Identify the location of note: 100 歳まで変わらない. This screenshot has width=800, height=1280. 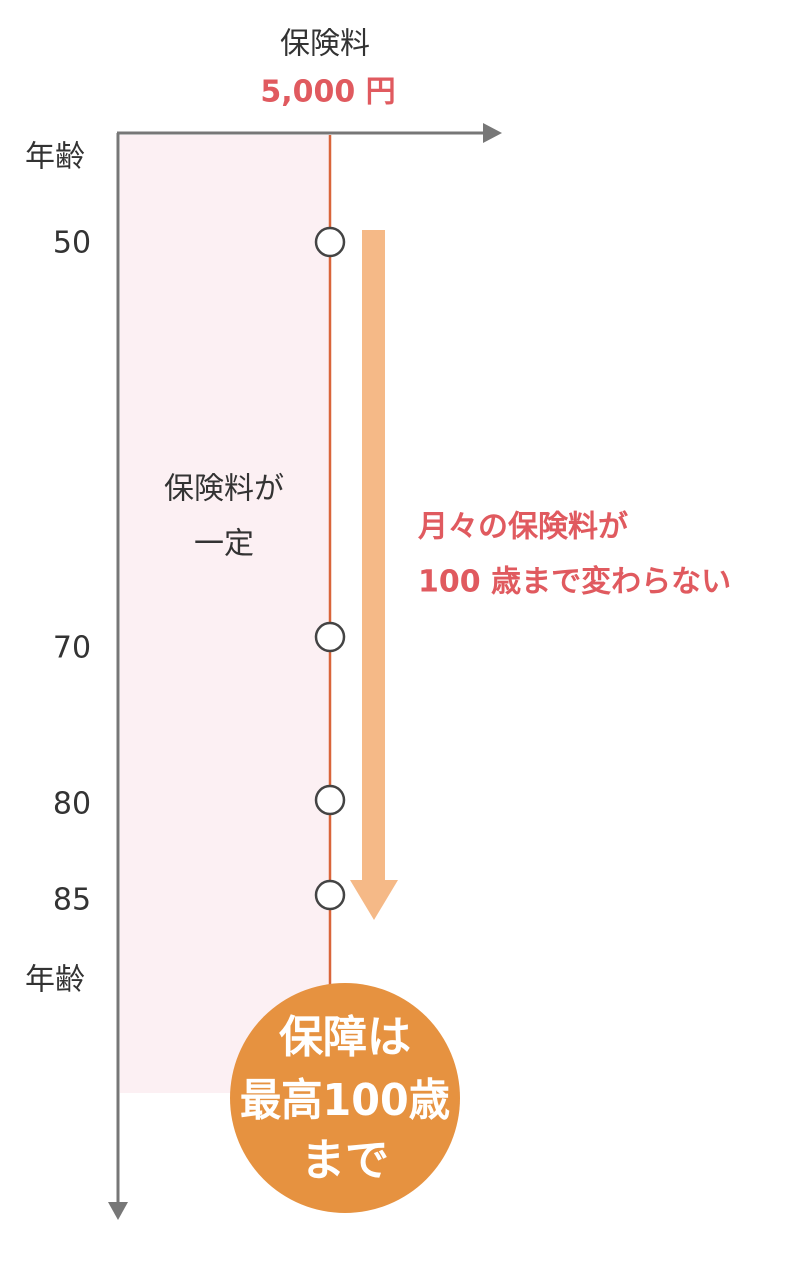
(574, 582).